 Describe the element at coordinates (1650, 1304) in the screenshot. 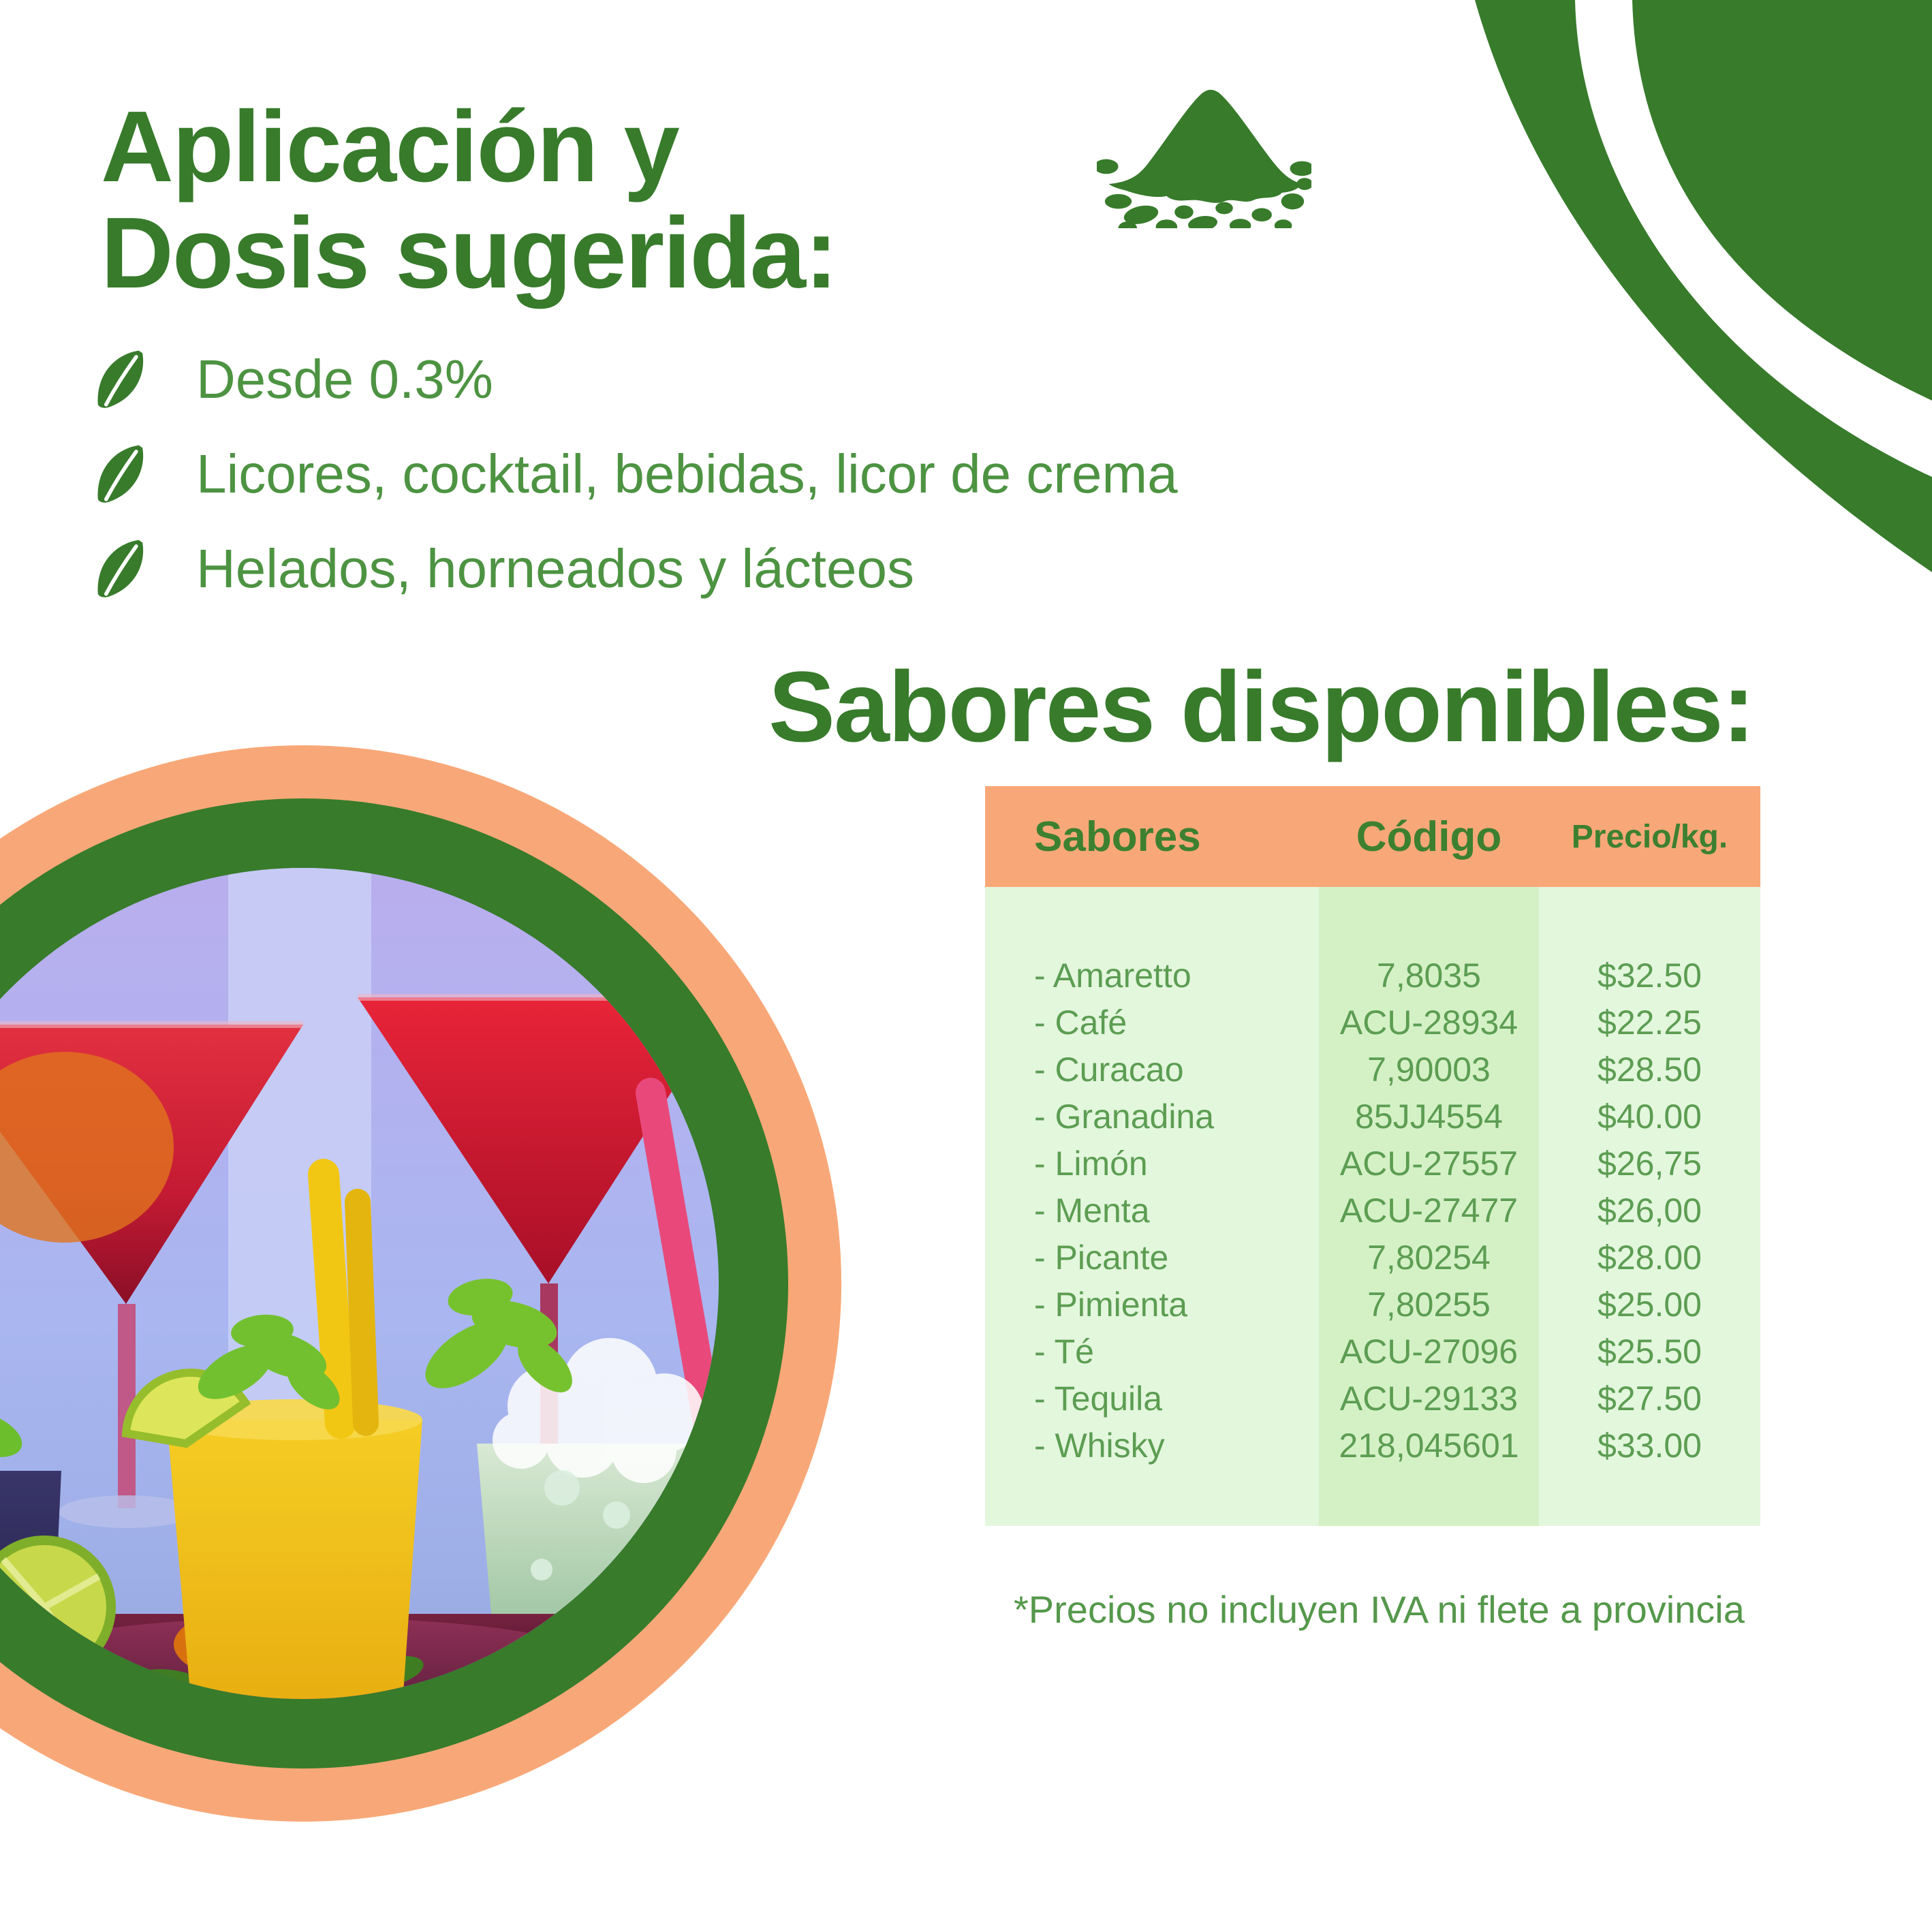

I see `price-cell: $25.00` at that location.